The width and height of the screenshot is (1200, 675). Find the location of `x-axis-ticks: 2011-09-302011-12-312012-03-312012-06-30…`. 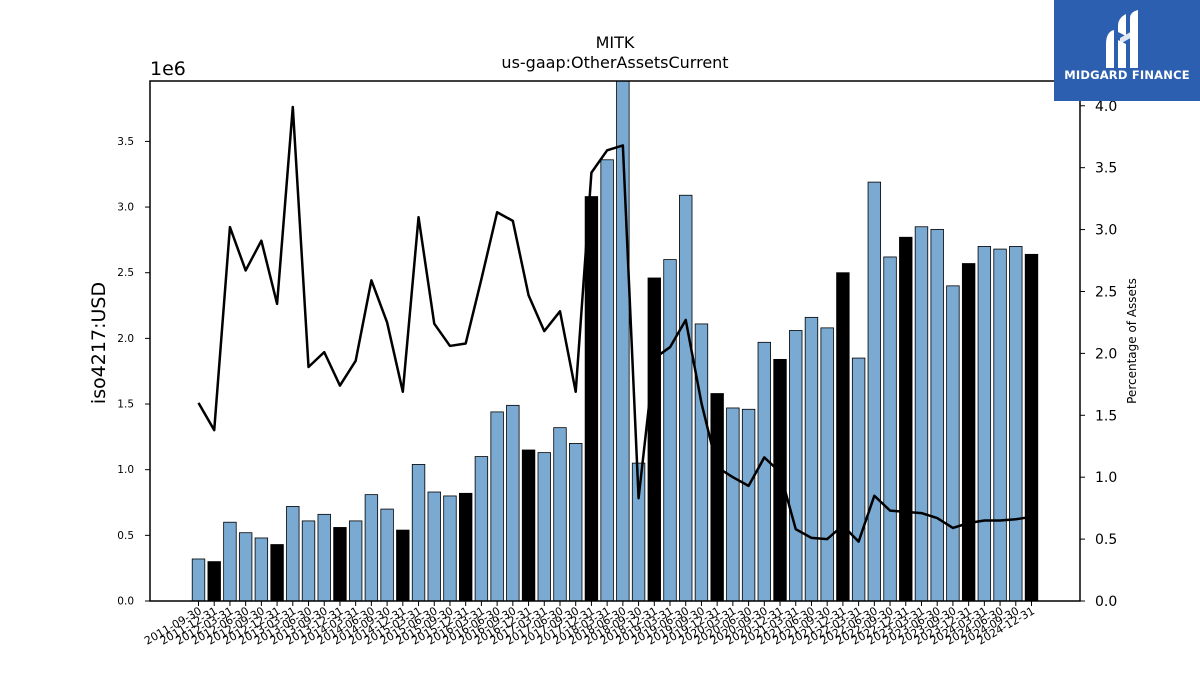

x-axis-ticks: 2011-09-302011-12-312012-03-312012-06-30… is located at coordinates (589, 624).